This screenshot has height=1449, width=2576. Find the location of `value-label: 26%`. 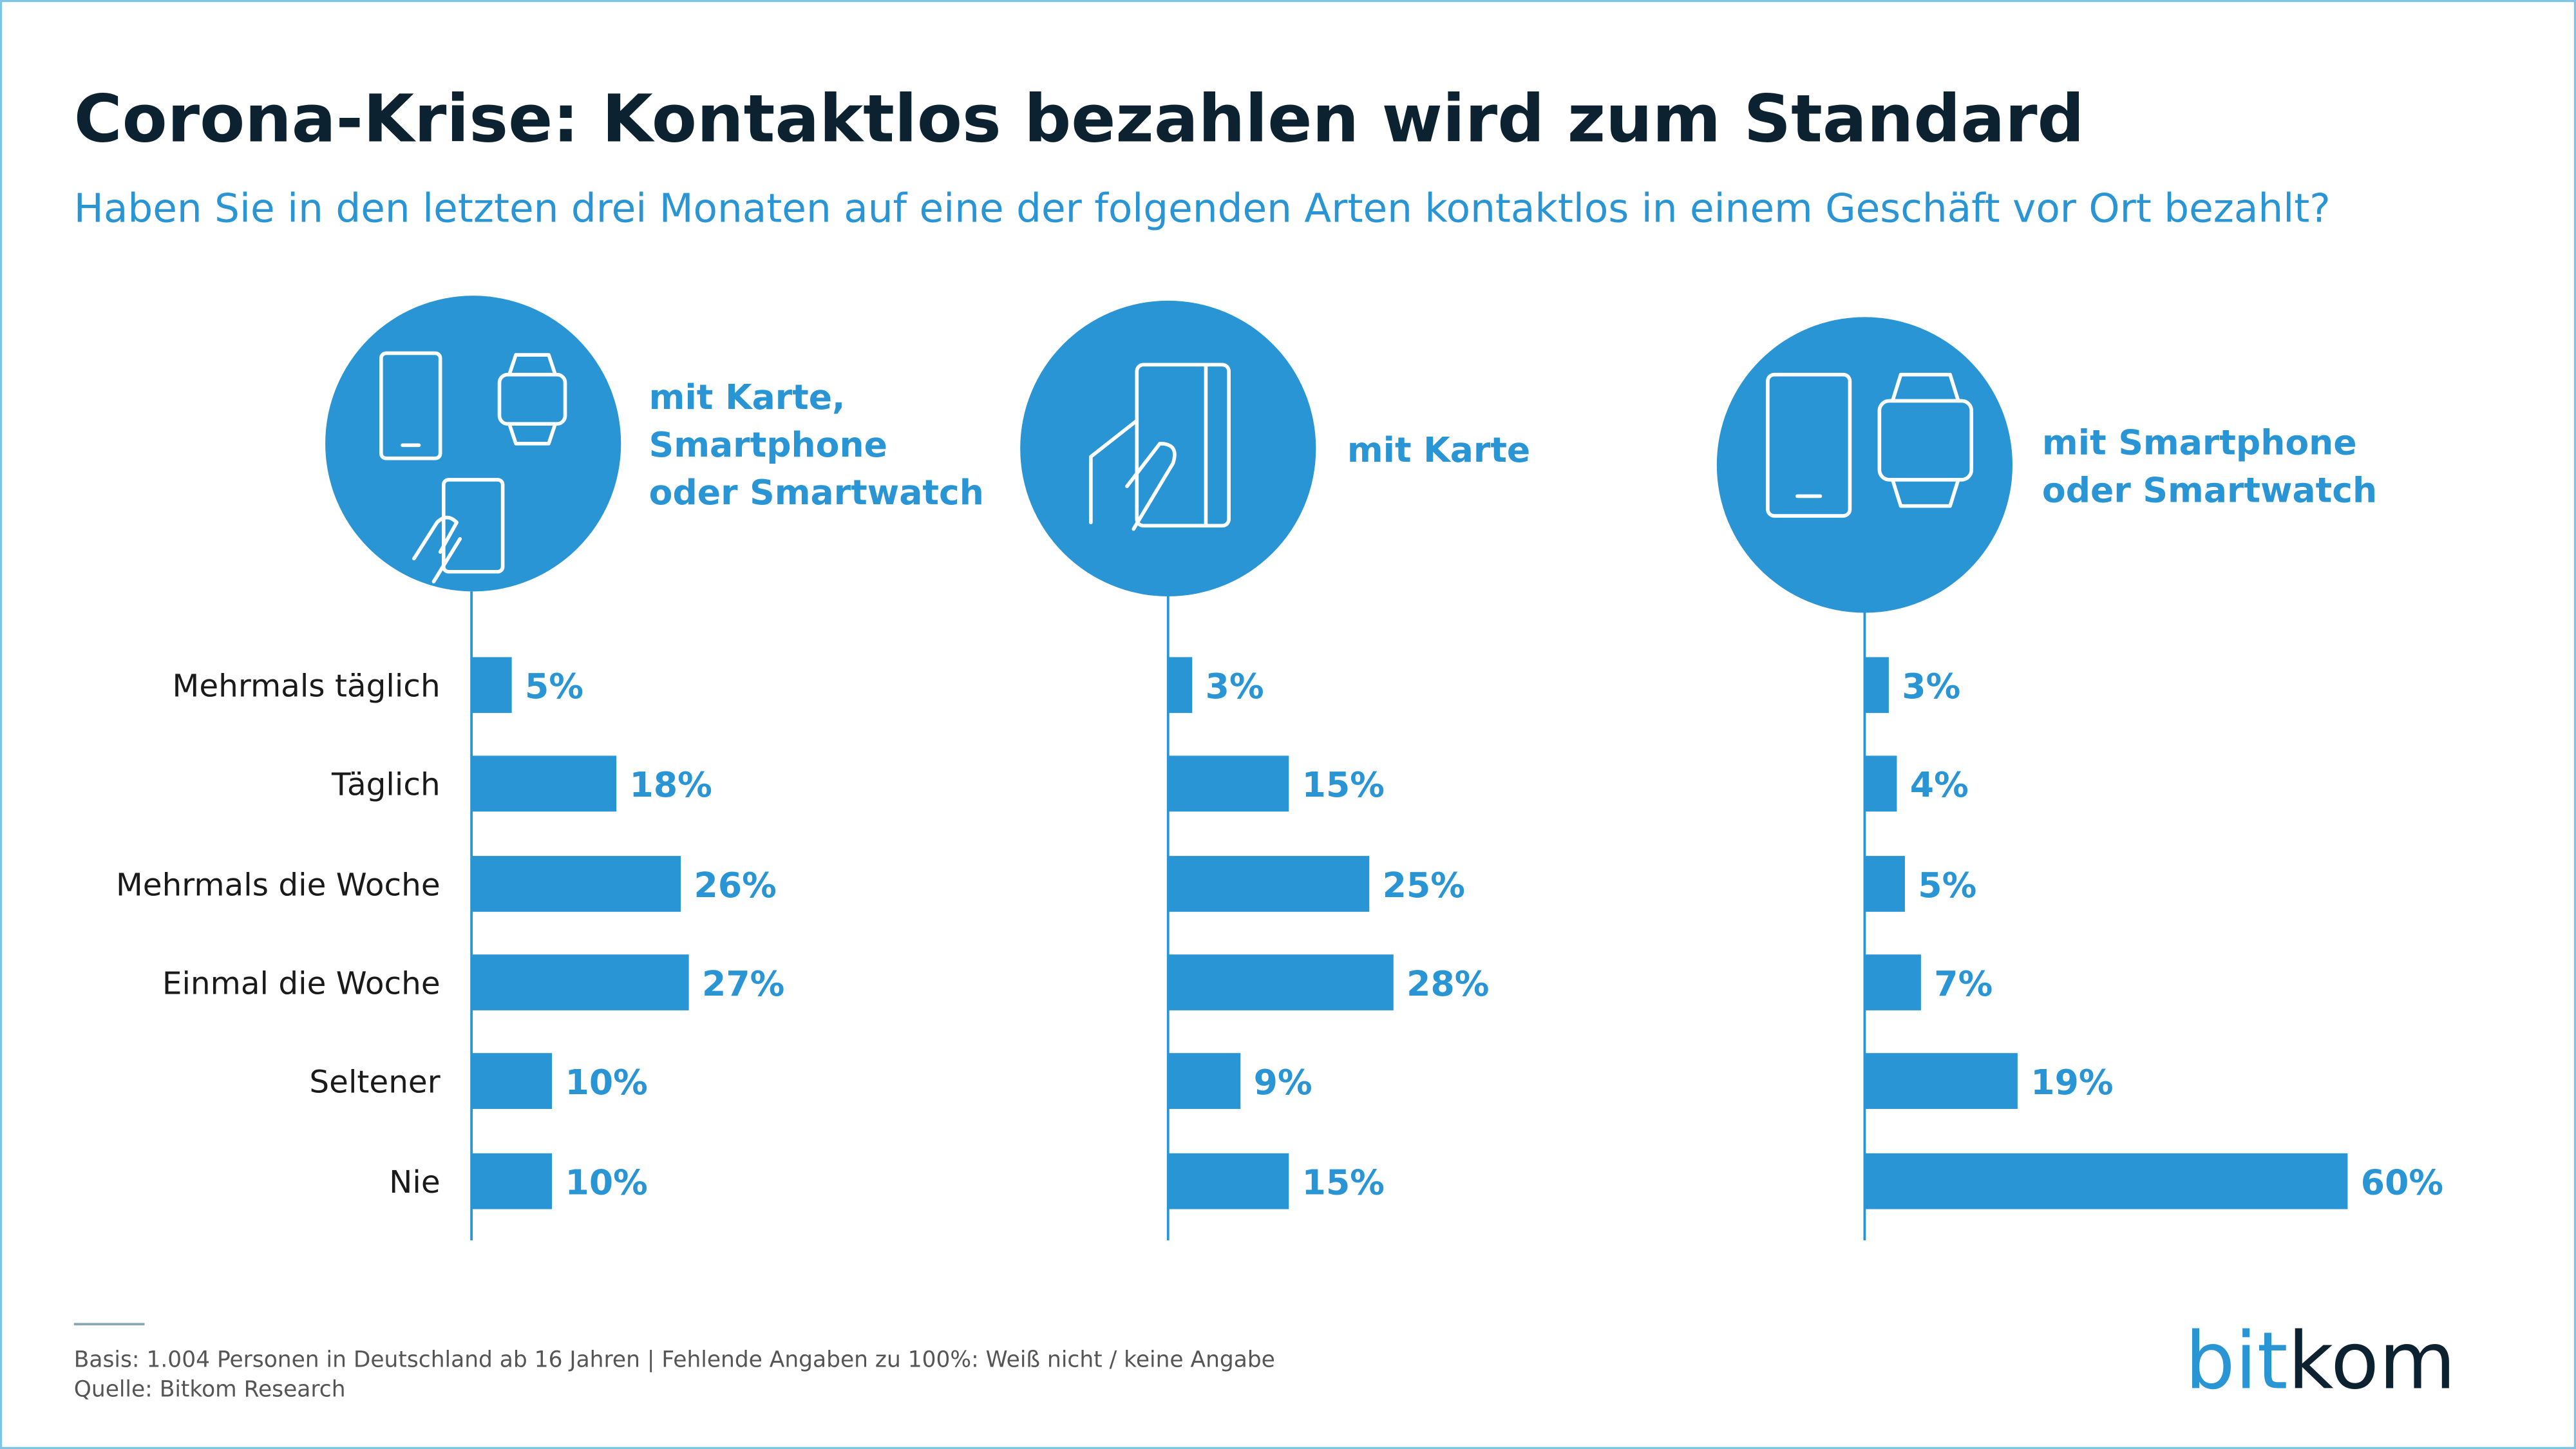

value-label: 26% is located at coordinates (735, 885).